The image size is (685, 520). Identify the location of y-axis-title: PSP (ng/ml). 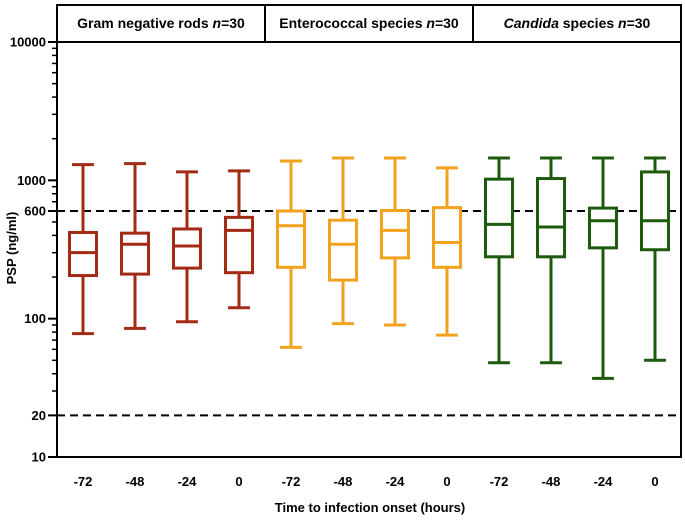
(11, 248).